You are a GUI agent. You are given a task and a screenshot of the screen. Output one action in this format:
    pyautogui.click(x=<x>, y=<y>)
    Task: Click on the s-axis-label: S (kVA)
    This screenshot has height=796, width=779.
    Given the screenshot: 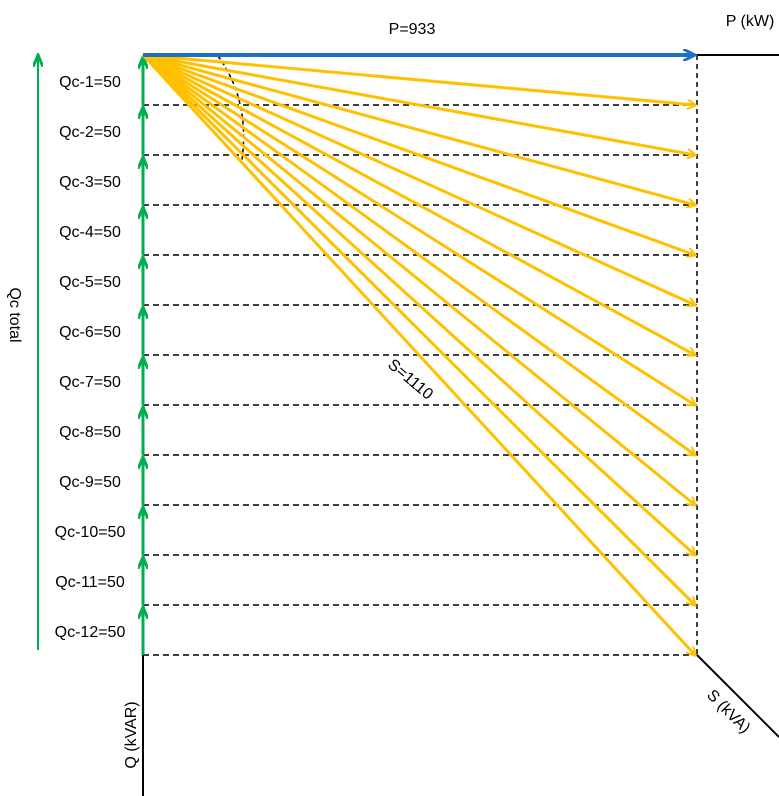 What is the action you would take?
    pyautogui.click(x=728, y=712)
    